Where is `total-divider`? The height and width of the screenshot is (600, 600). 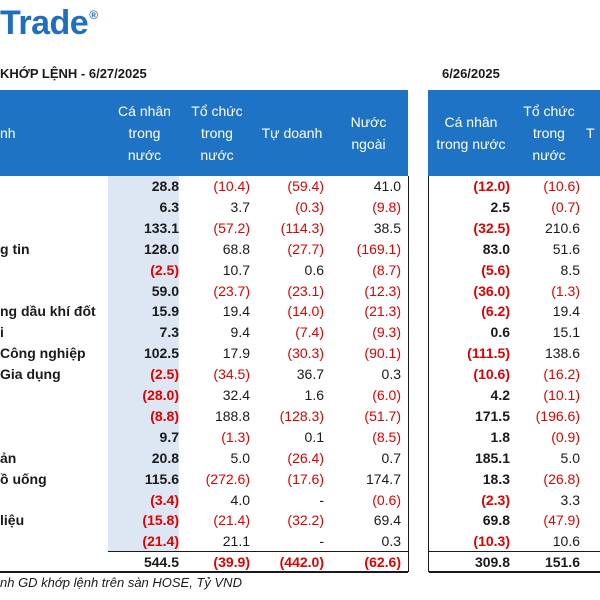 total-divider is located at coordinates (258, 551).